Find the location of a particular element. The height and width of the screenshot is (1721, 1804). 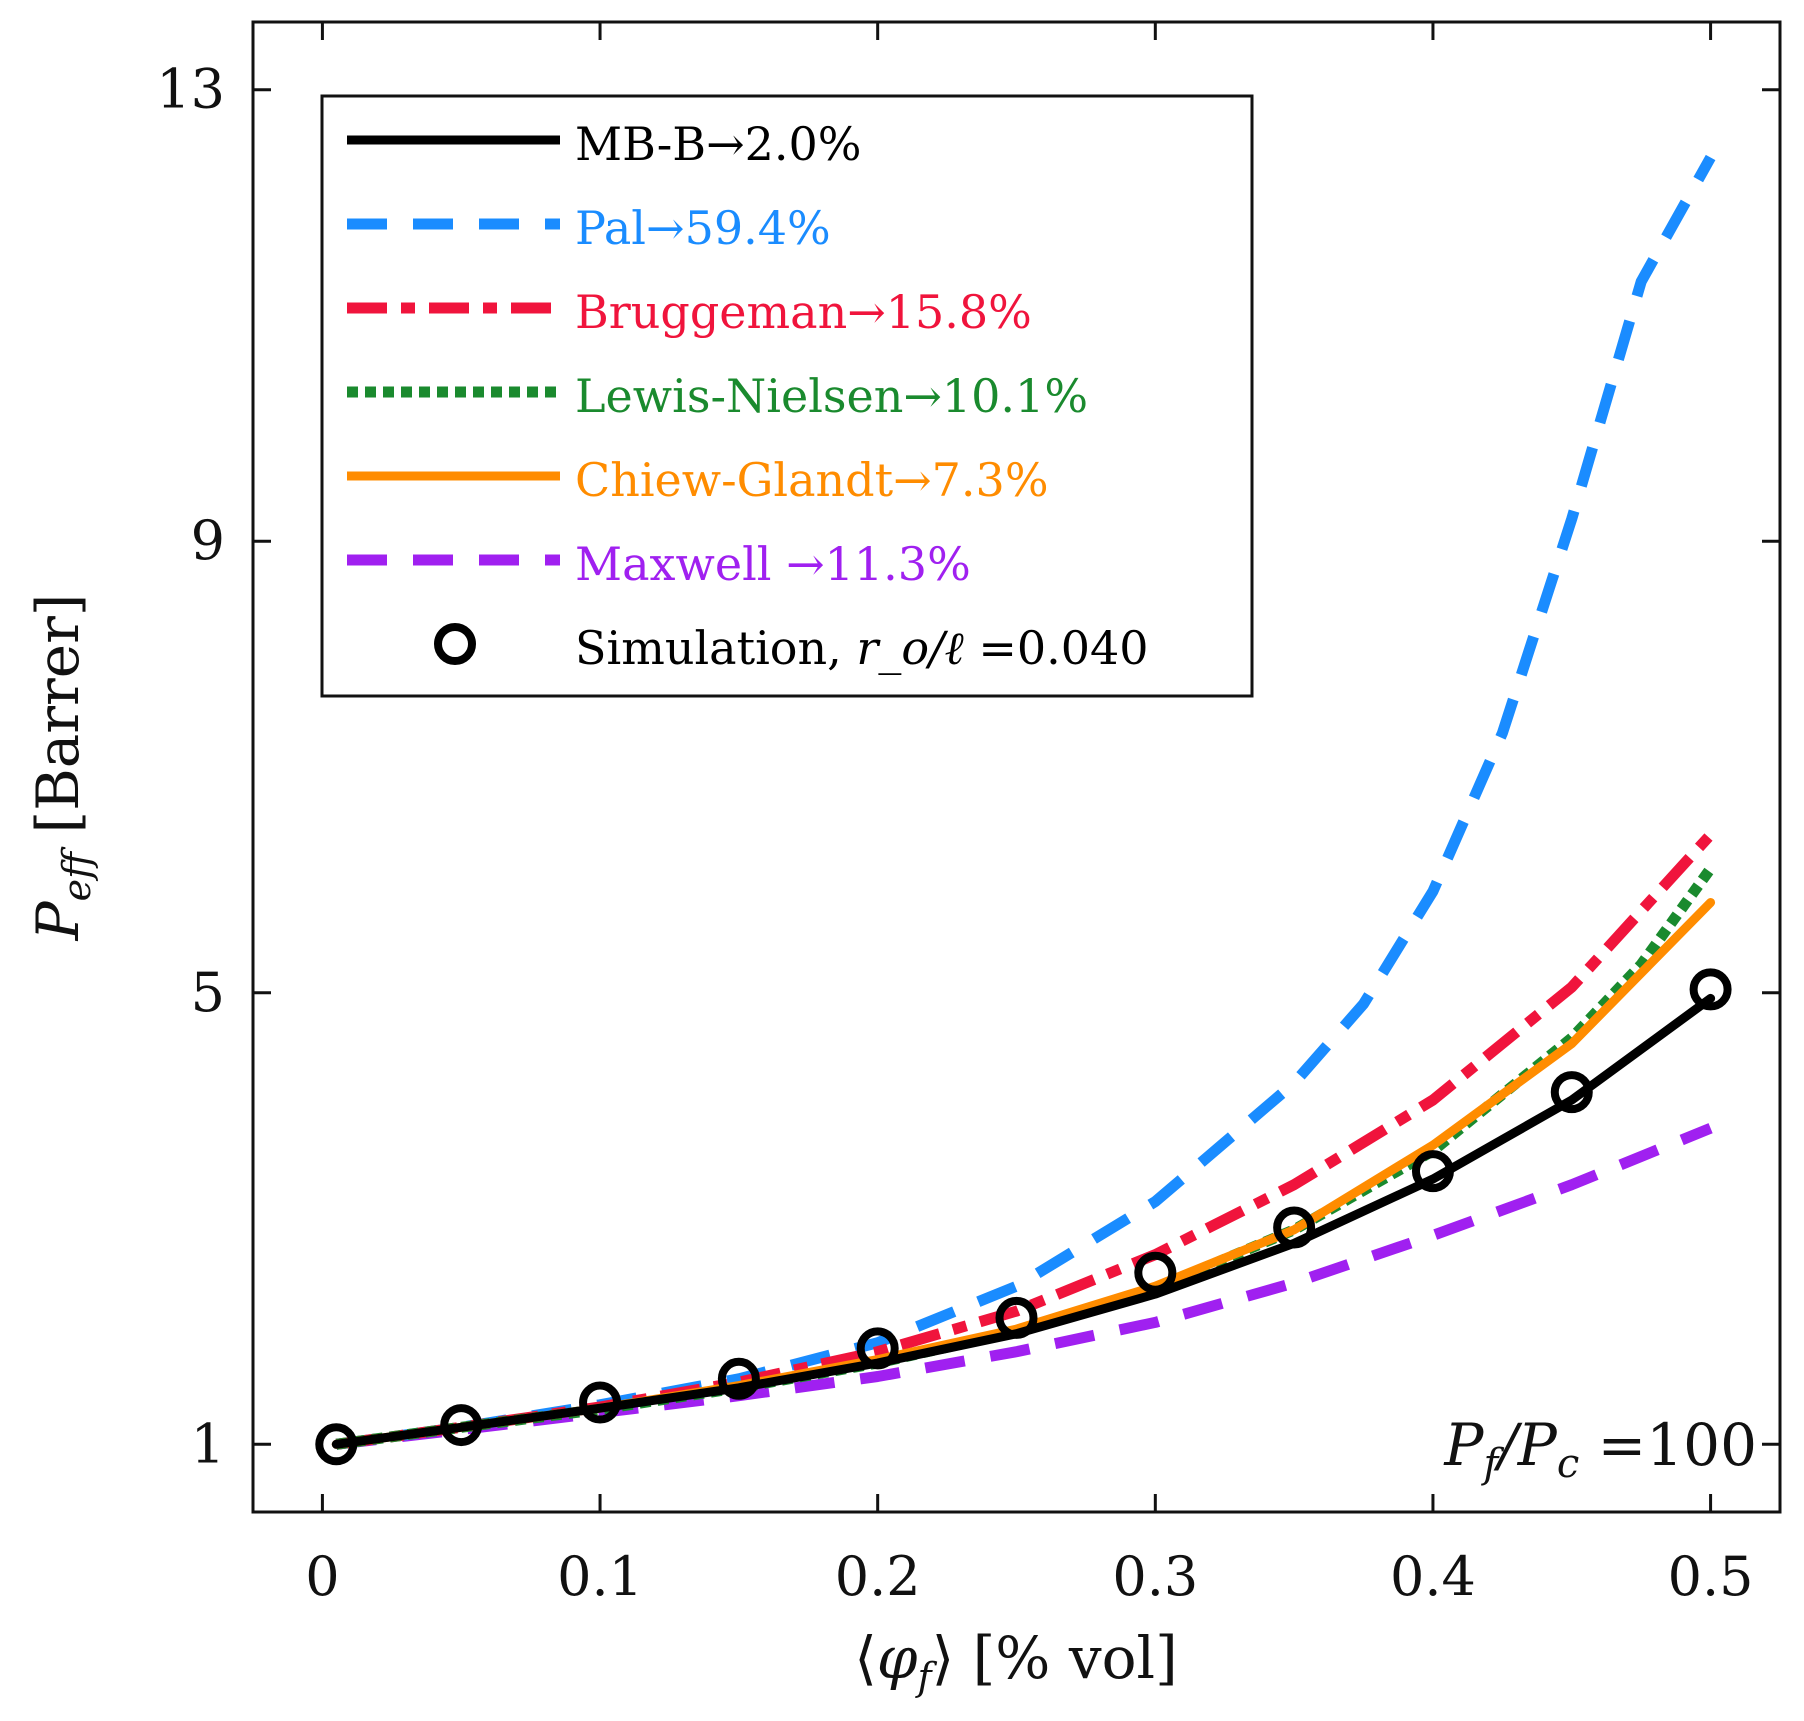

legend-label-simulation: Simulation, r_o/ℓ =0.040 is located at coordinates (862, 648).